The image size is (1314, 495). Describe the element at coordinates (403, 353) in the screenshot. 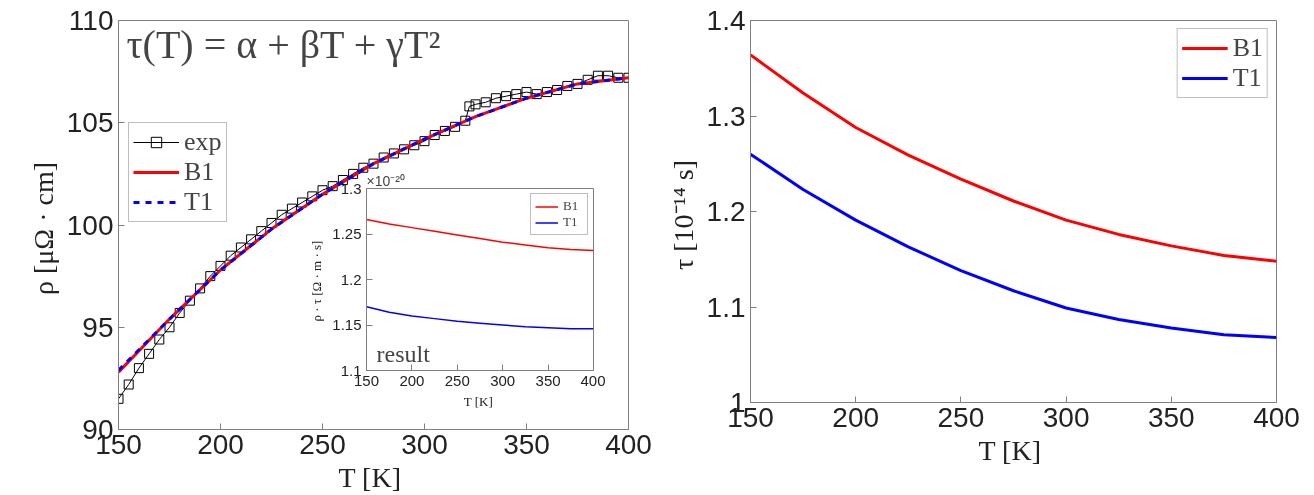

I see `annotation: result` at that location.